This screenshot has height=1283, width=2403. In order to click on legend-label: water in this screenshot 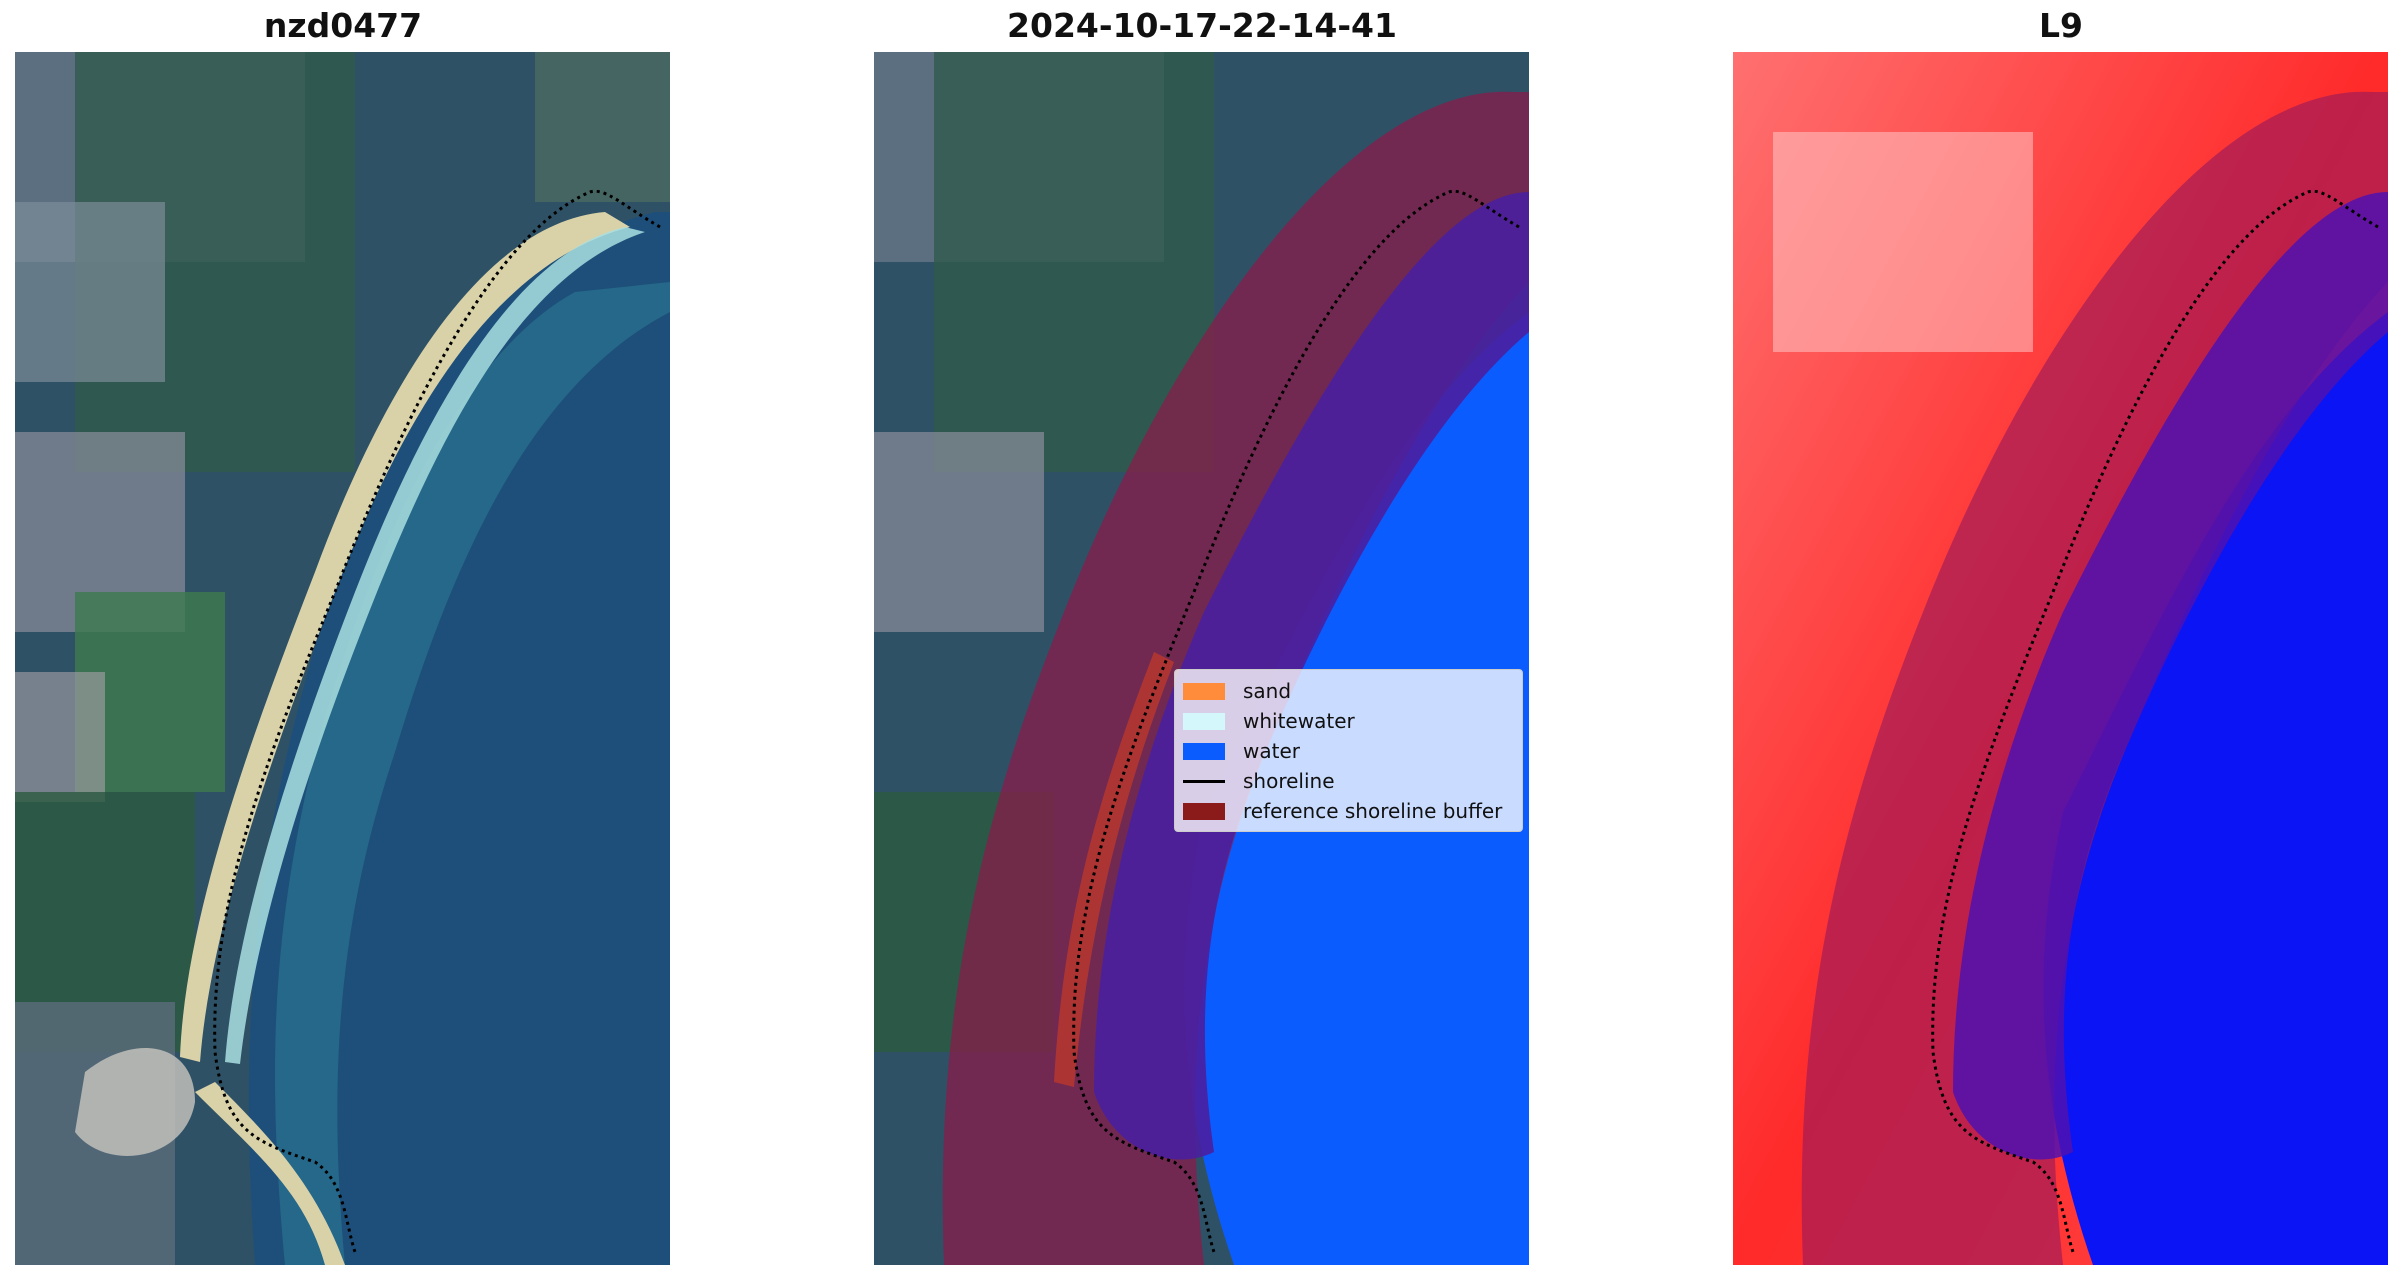, I will do `click(1271, 751)`.